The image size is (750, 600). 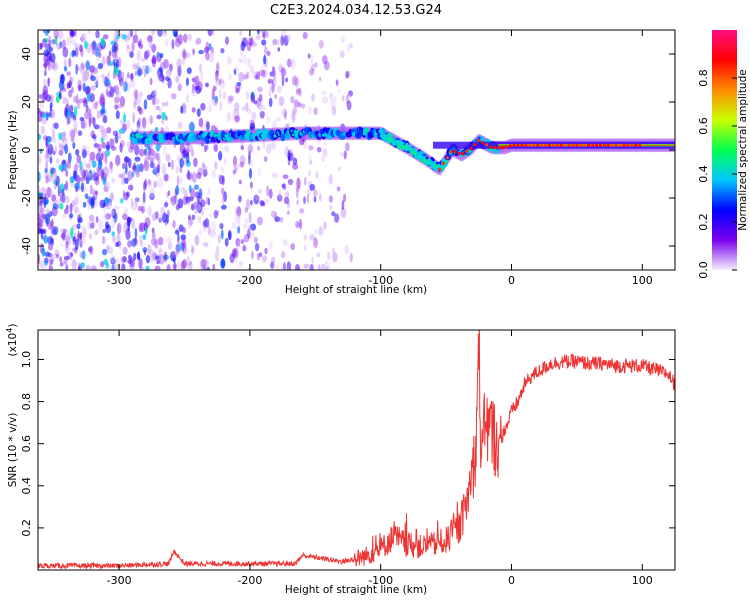 I want to click on snr-y-tick-label: 0.4, so click(x=26, y=486).